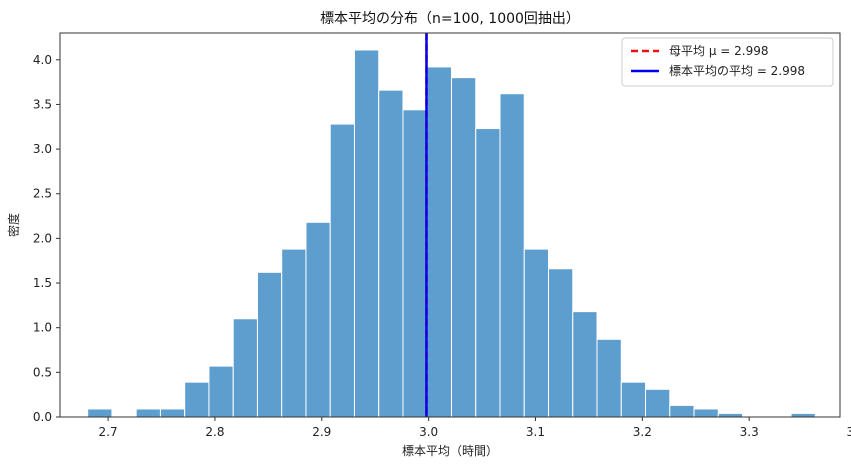 The image size is (851, 468). What do you see at coordinates (42, 60) in the screenshot?
I see `y-tick-label: 4.0` at bounding box center [42, 60].